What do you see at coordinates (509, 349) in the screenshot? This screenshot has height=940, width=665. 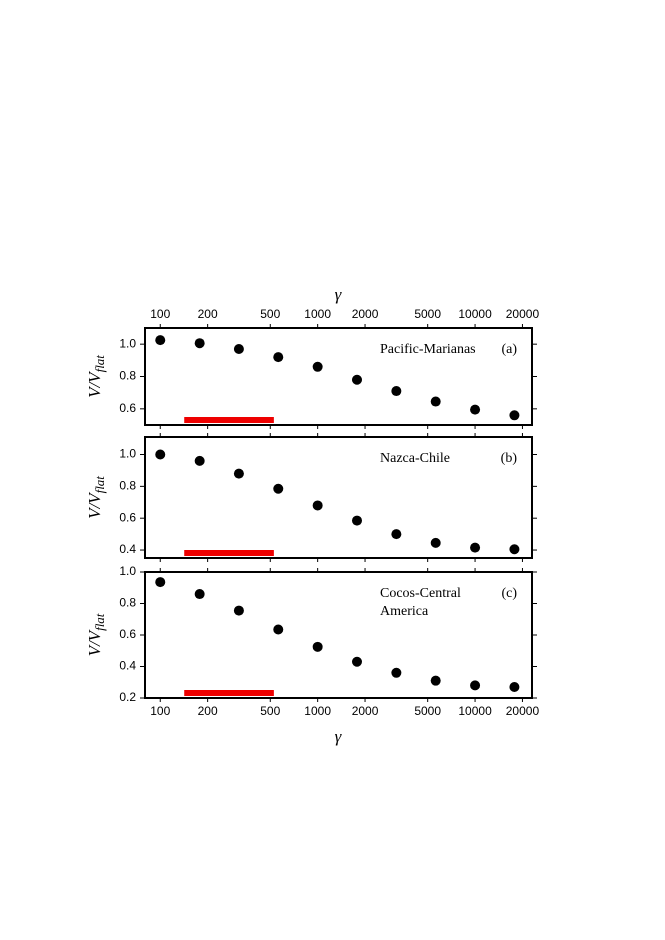 I see `panel-label: (a)` at bounding box center [509, 349].